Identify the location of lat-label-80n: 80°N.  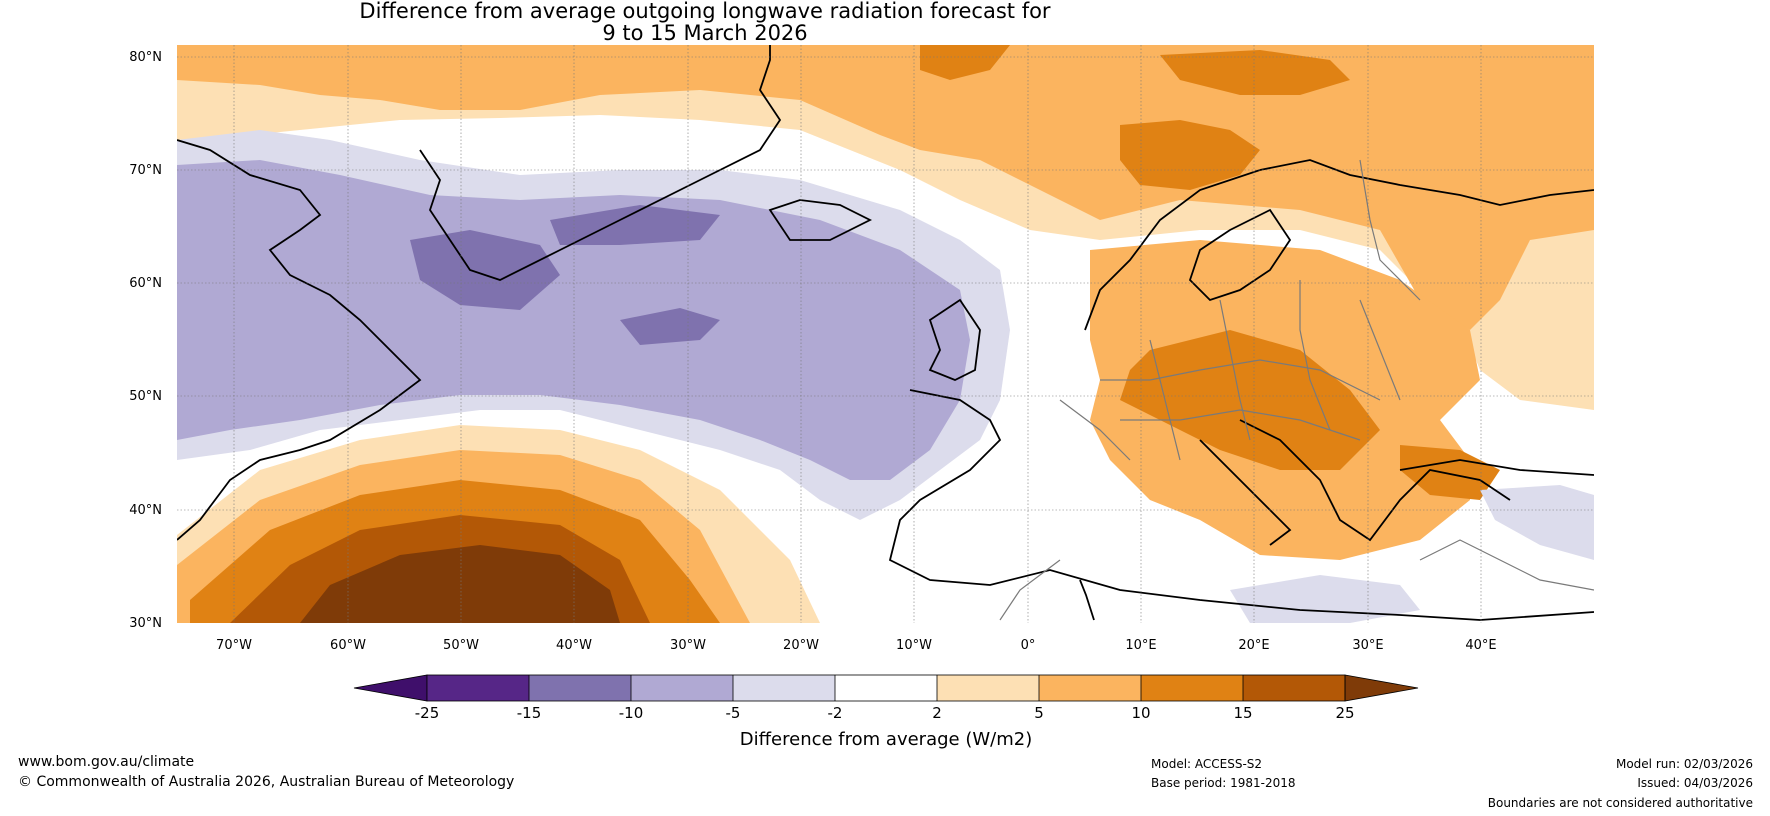
(145, 57).